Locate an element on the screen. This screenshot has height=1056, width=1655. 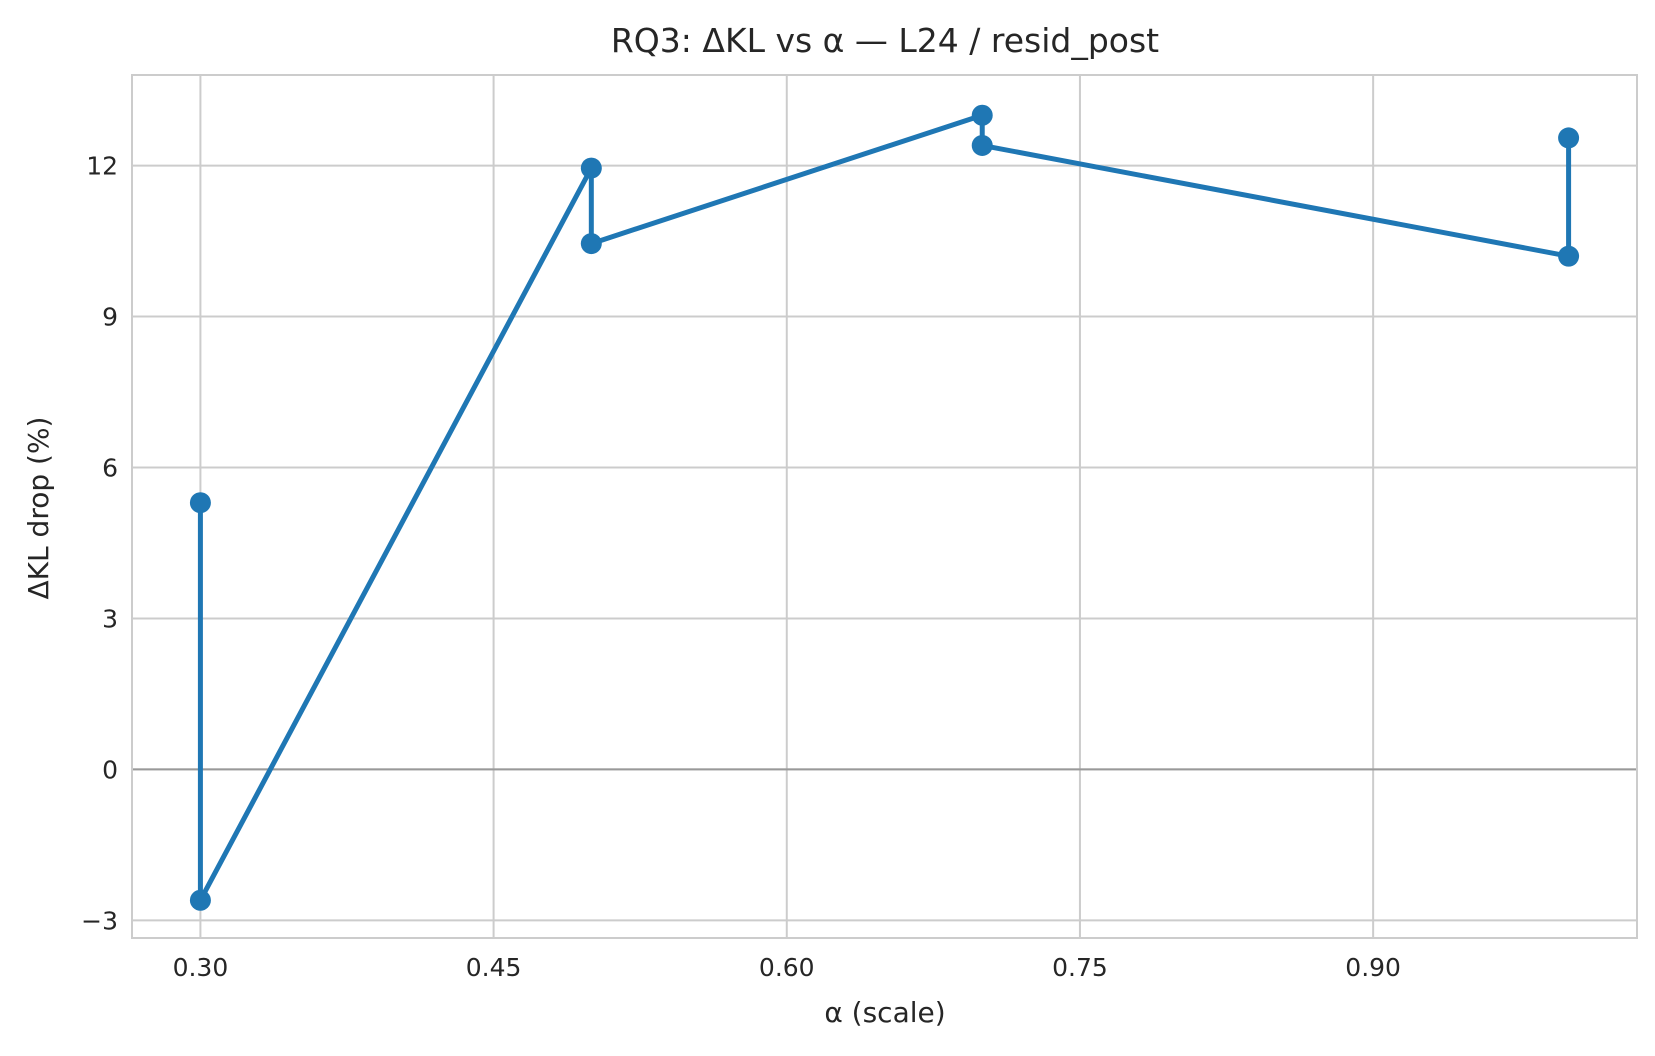
x-tick-label: 0.45 is located at coordinates (494, 967).